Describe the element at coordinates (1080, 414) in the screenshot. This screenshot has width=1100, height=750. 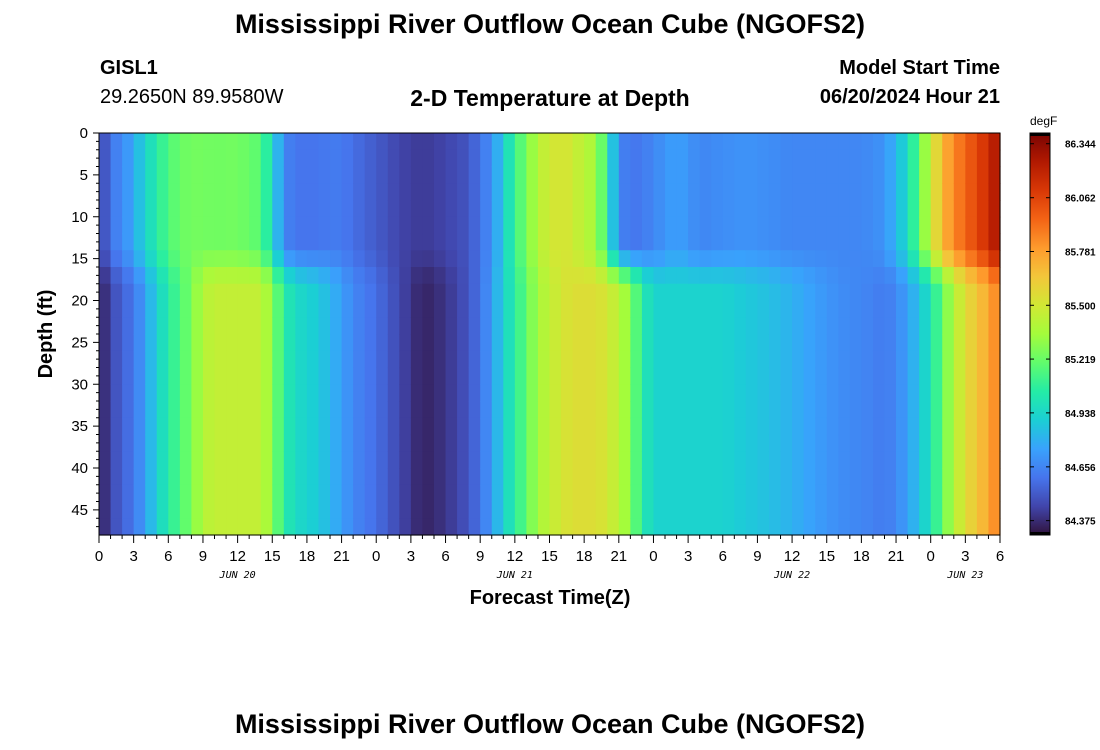
I see `colorbar-tick-label: 84.938` at that location.